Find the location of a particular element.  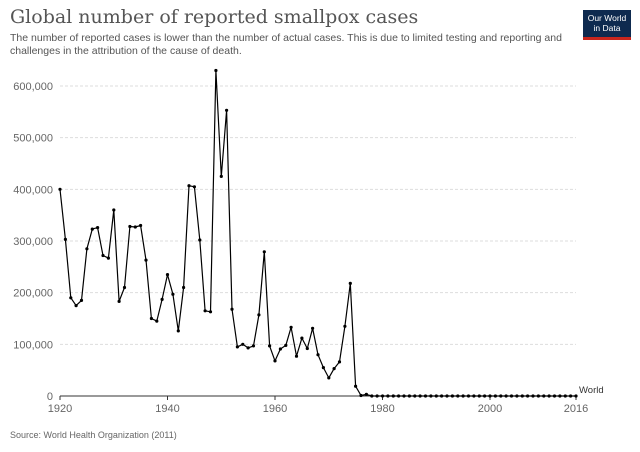

y-tick-label: 0 is located at coordinates (50, 397).